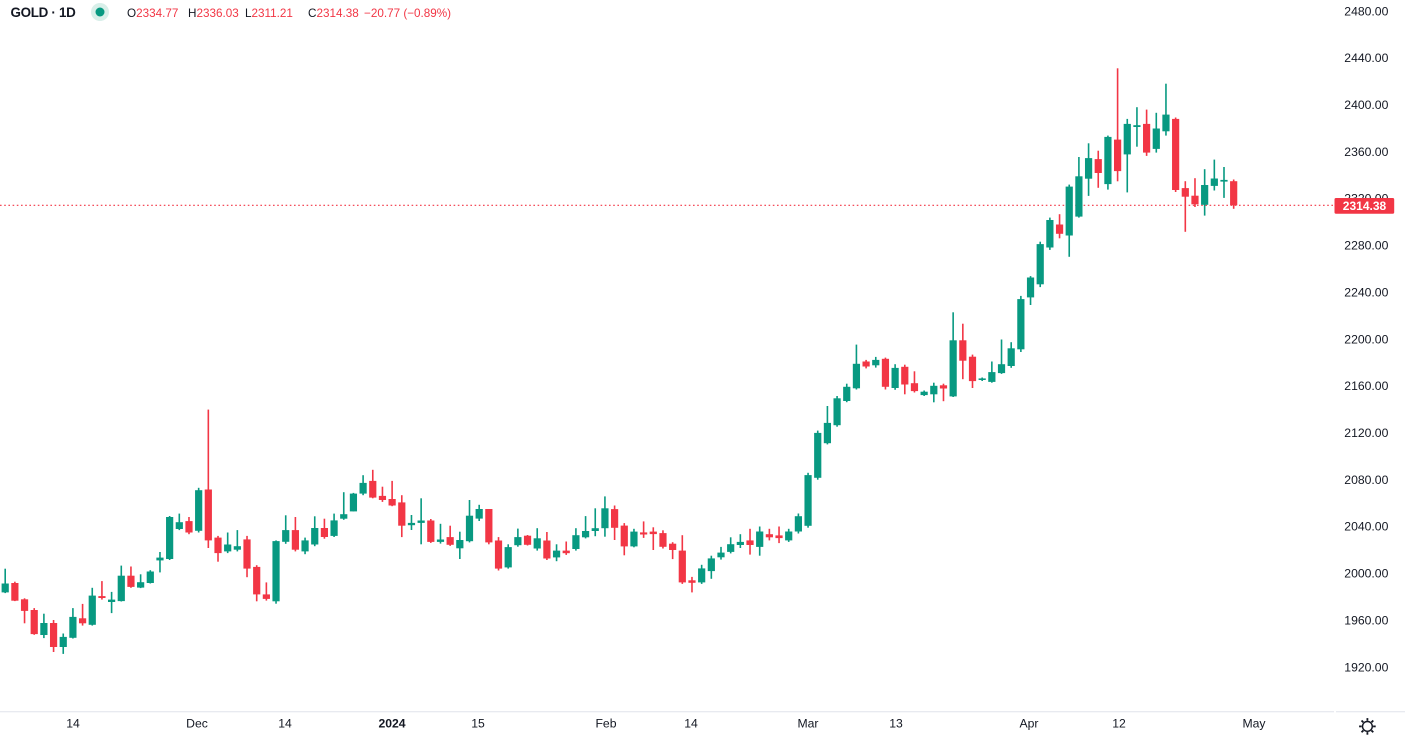 Image resolution: width=1405 pixels, height=756 pixels. What do you see at coordinates (1366, 667) in the screenshot?
I see `svg-text: 1920.00` at bounding box center [1366, 667].